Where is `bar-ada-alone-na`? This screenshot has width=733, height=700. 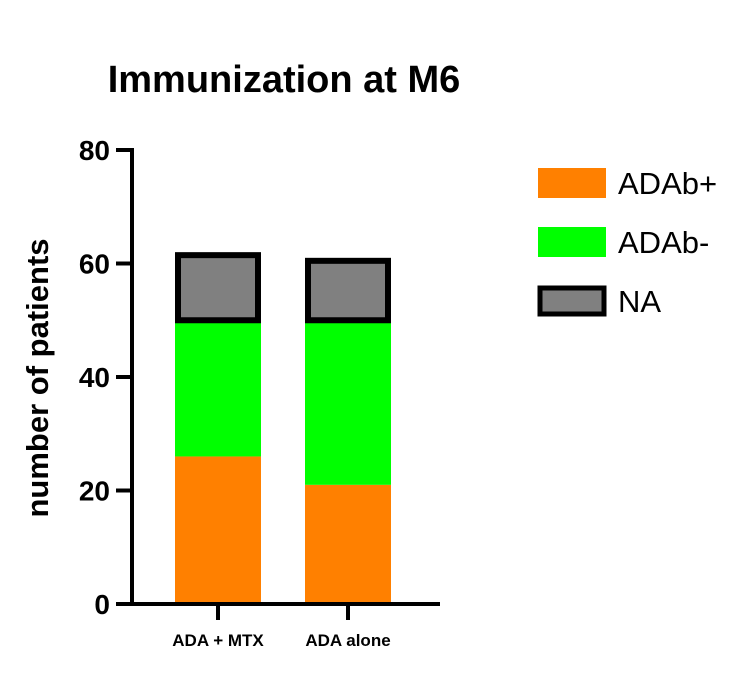 bar-ada-alone-na is located at coordinates (348, 290).